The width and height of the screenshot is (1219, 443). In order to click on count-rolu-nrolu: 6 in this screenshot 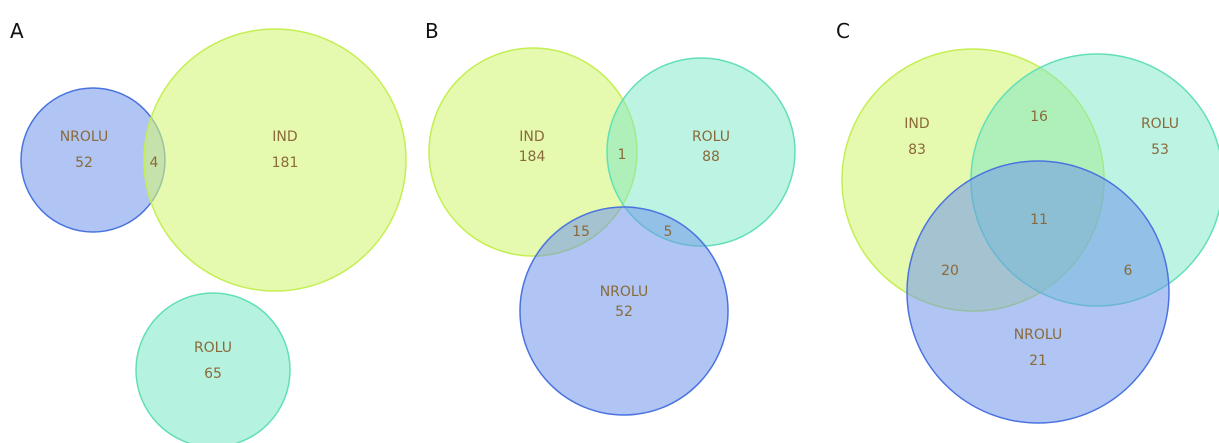, I will do `click(1128, 271)`.